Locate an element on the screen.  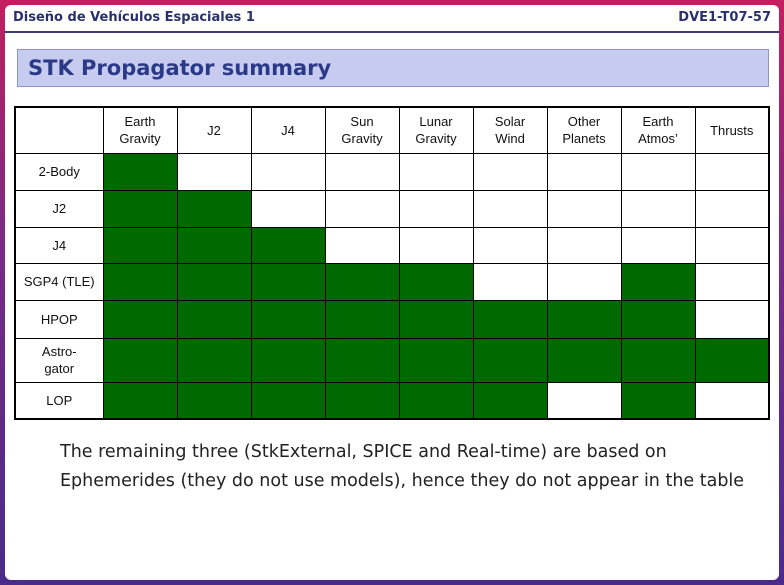
column-header-earth-gravity: Earth Gravity is located at coordinates (140, 130).